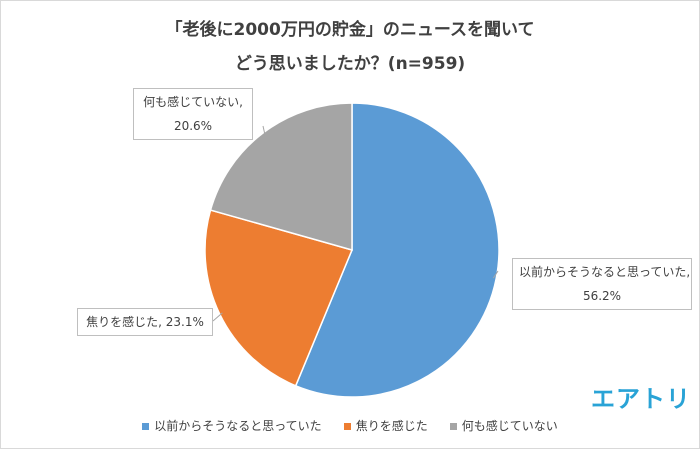 This screenshot has height=449, width=700. I want to click on logo: エアトリ, so click(641, 399).